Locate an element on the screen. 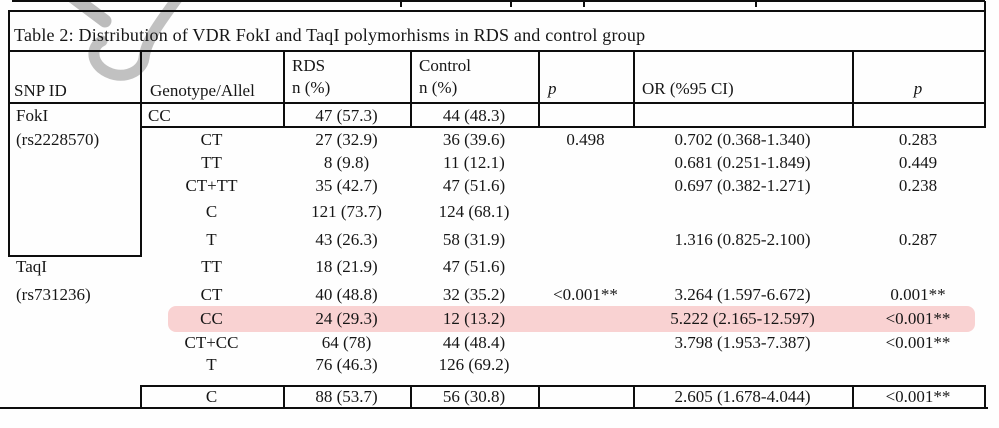  cell-control: 124 (68.1) is located at coordinates (474, 211).